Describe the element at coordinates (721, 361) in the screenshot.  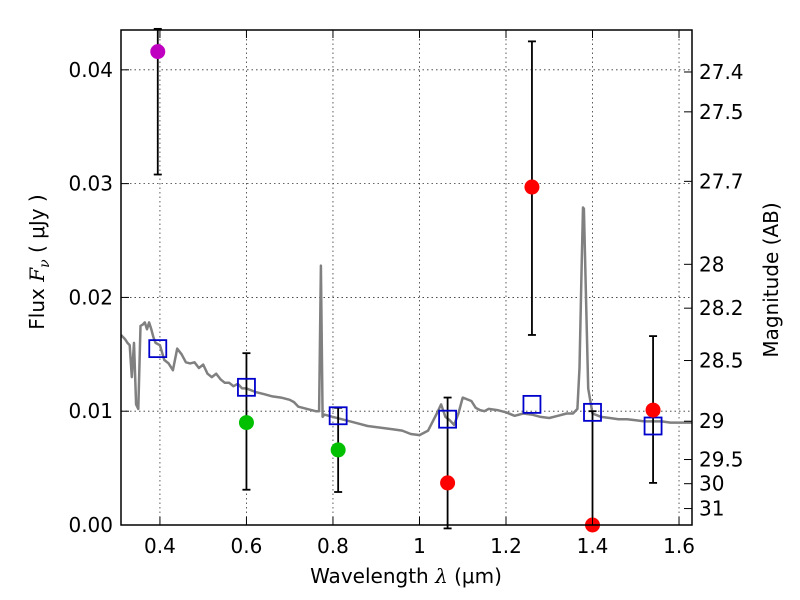
I see `mag-tick-label: 28.5` at that location.